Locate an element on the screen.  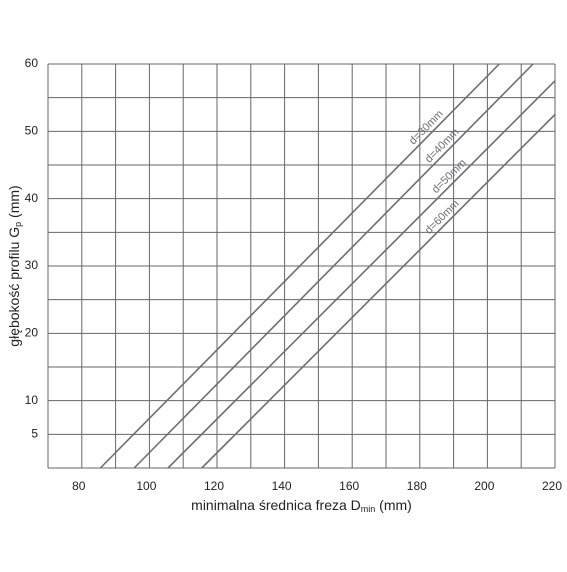
x-tick-label: 220 is located at coordinates (552, 486).